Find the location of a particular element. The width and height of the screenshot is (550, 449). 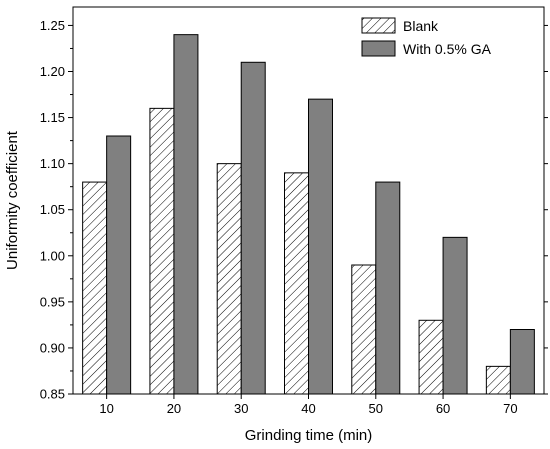

y-tick-label: 1.00 is located at coordinates (52, 255).